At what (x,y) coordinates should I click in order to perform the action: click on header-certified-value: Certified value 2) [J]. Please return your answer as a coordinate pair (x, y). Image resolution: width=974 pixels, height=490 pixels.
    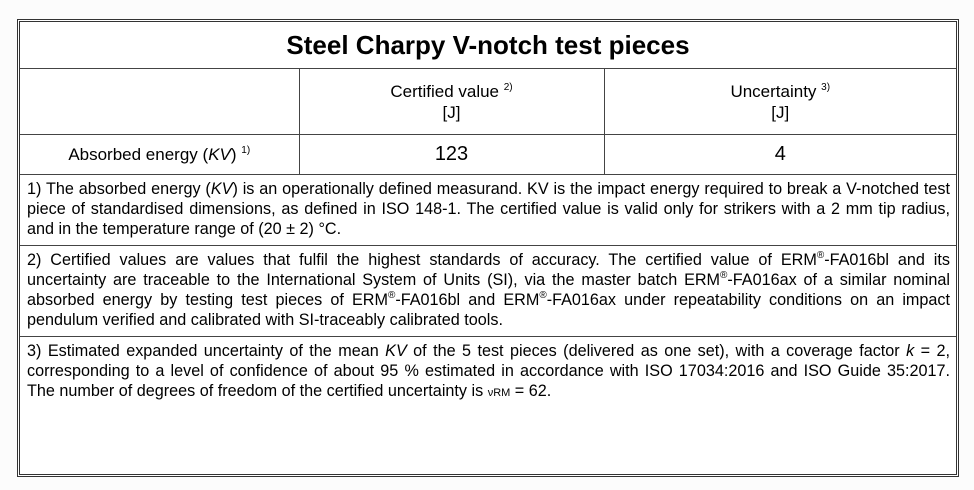
    Looking at the image, I should click on (451, 101).